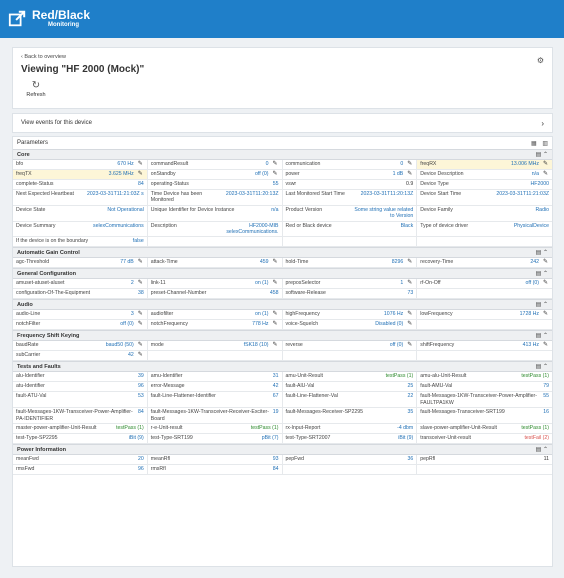  What do you see at coordinates (282, 305) in the screenshot?
I see `section-header: Audio ▤ ⌃` at bounding box center [282, 305].